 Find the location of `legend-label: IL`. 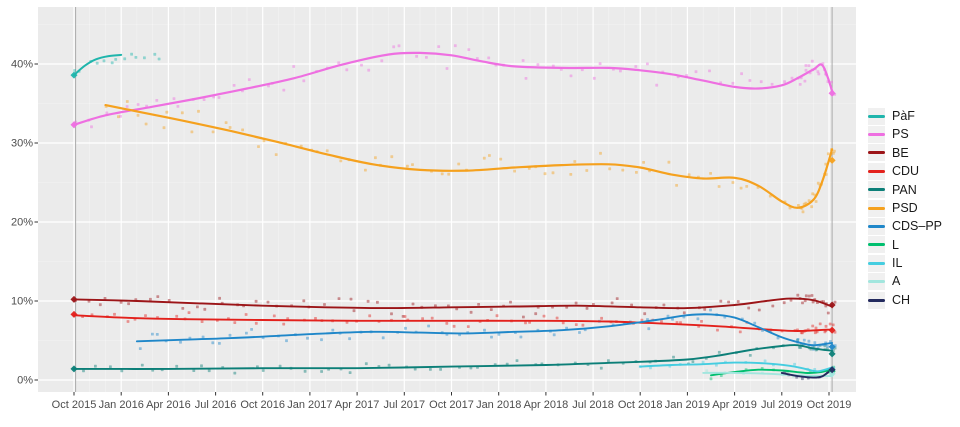

legend-label: IL is located at coordinates (897, 263).